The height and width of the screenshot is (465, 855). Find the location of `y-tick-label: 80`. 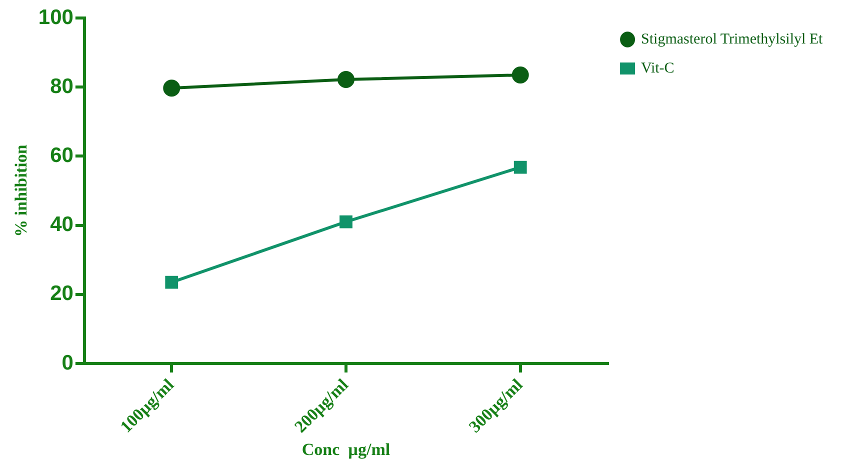

y-tick-label: 80 is located at coordinates (62, 86).